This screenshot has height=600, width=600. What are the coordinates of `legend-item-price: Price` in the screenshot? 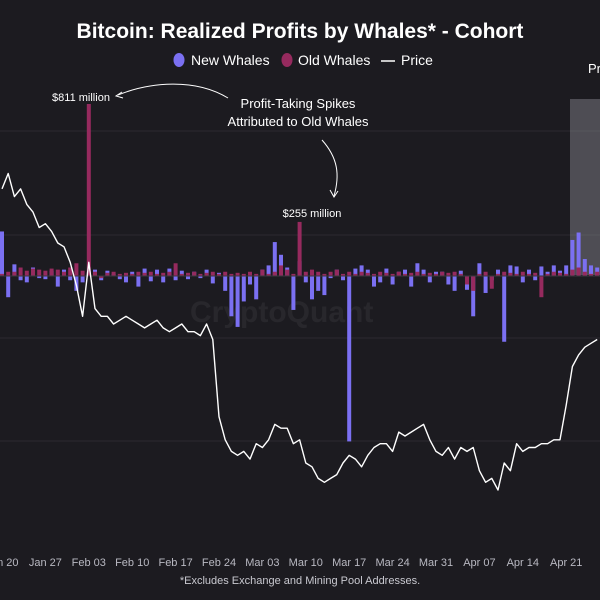 It's located at (407, 60).